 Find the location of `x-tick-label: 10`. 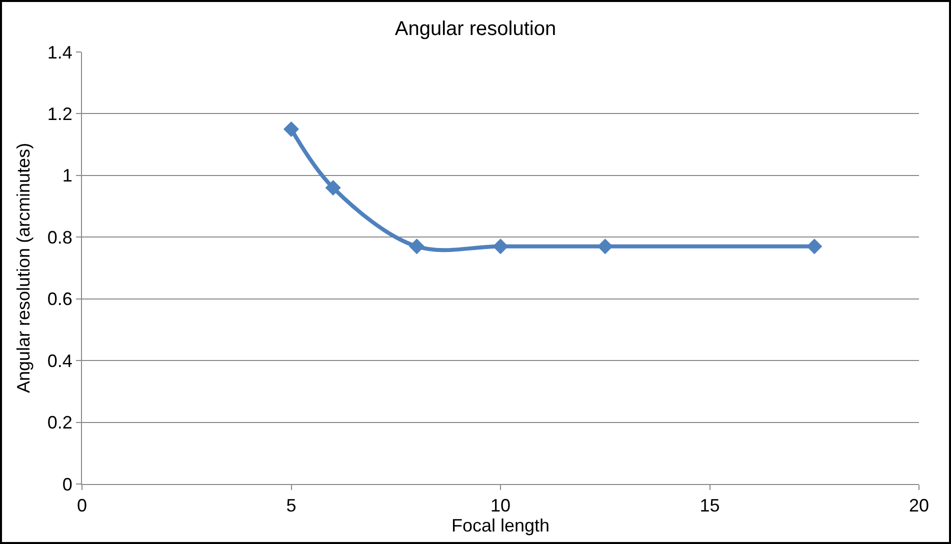

x-tick-label: 10 is located at coordinates (500, 506).